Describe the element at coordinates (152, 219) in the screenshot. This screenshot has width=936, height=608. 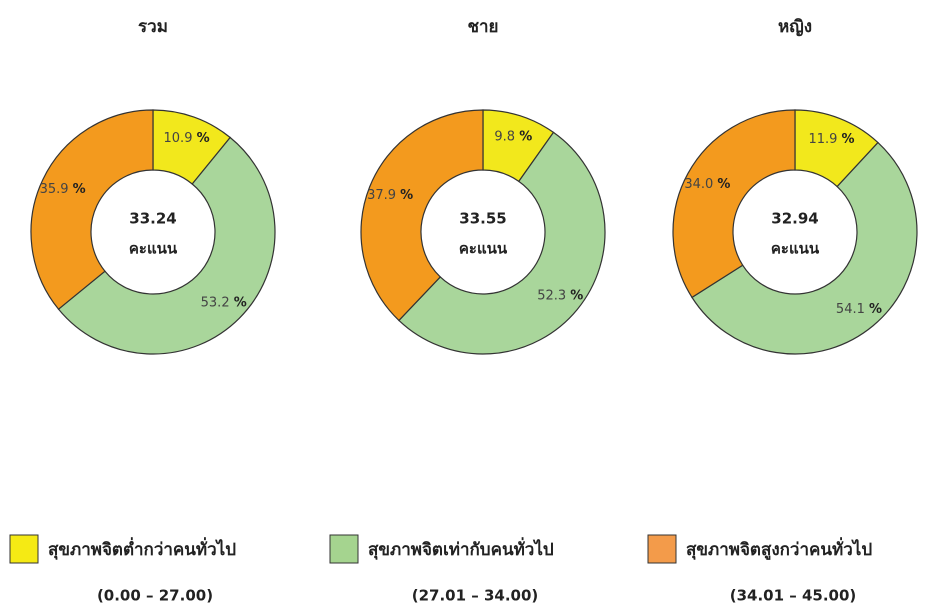
I see `center-value: 33.24` at that location.